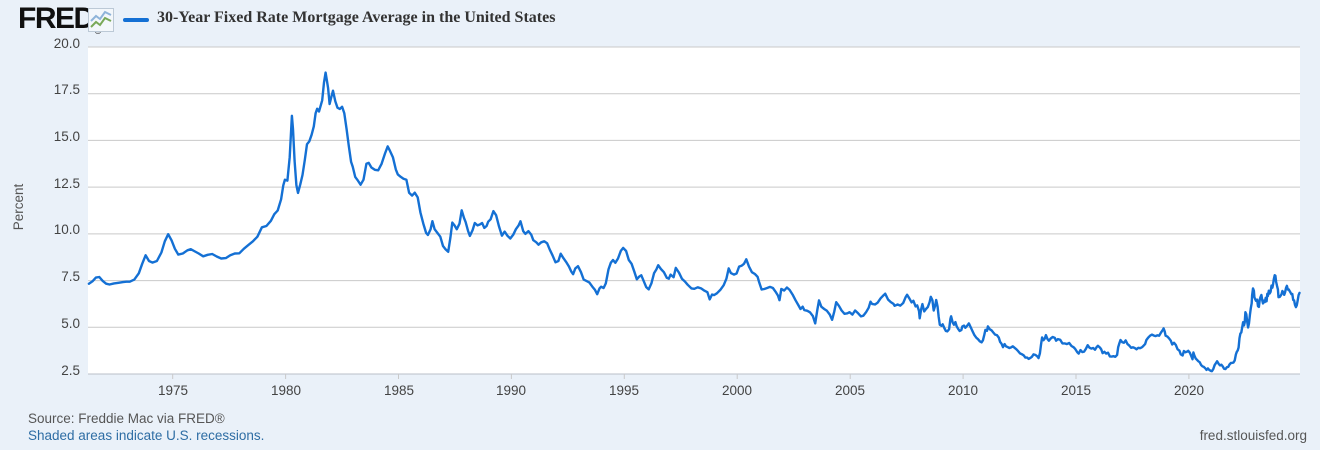  I want to click on y-tick-label: 15.0, so click(66, 136).